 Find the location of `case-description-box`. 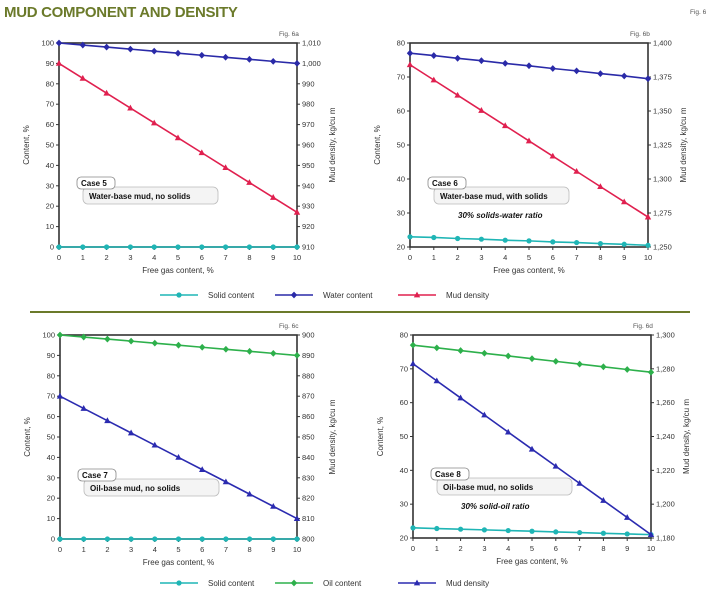

case-description-box is located at coordinates (151, 487).